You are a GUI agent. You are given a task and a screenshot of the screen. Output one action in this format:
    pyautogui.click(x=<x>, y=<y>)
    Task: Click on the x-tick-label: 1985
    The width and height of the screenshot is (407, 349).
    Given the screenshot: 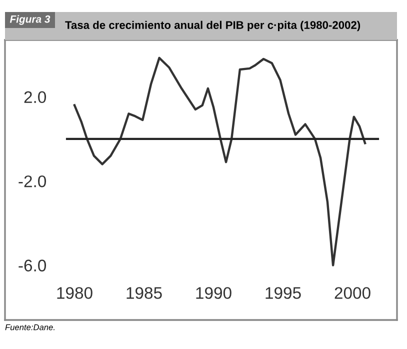 What is the action you would take?
    pyautogui.click(x=144, y=293)
    